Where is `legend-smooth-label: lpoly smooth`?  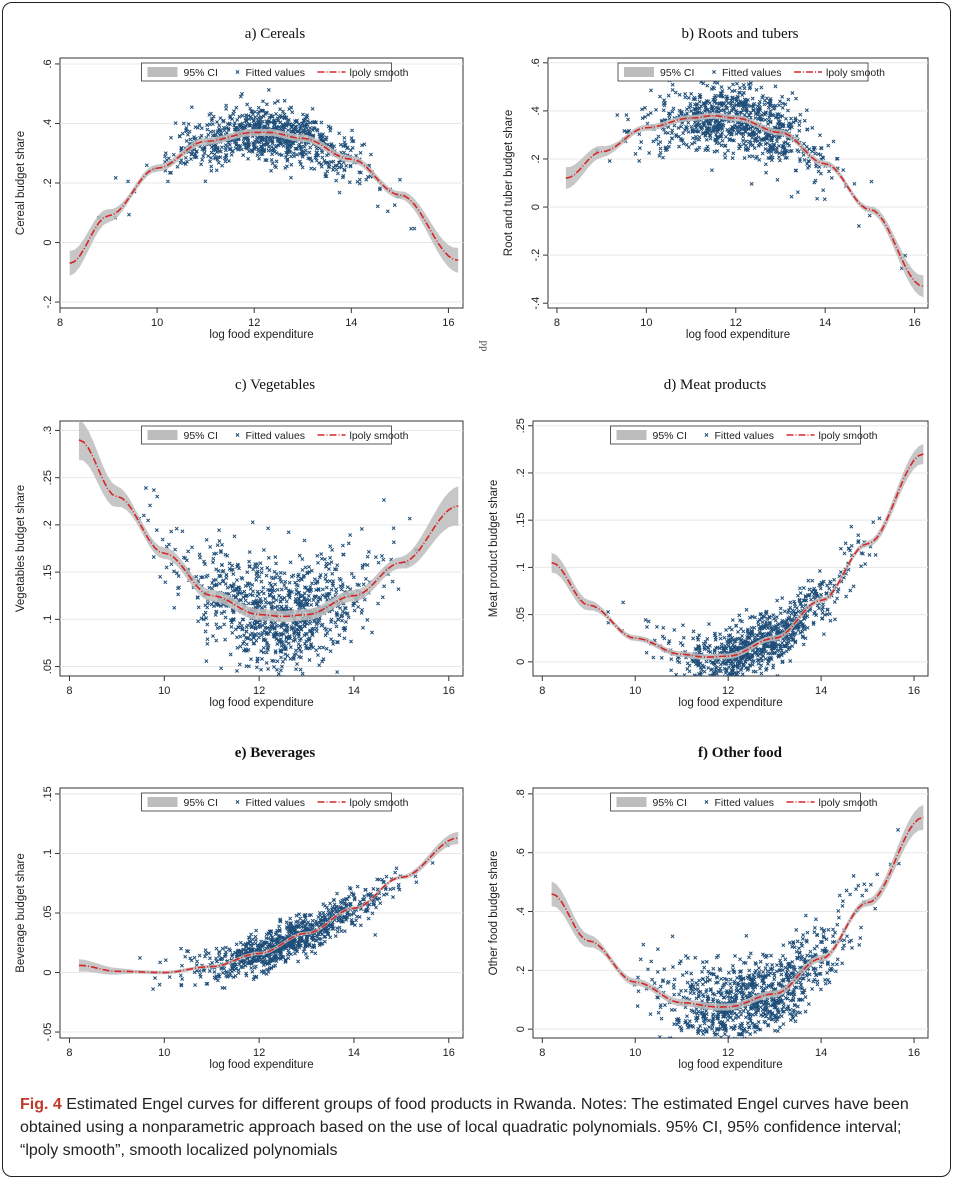
legend-smooth-label: lpoly smooth is located at coordinates (855, 73).